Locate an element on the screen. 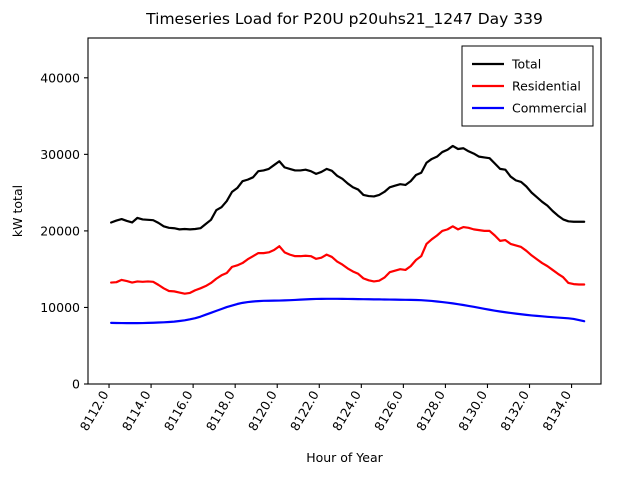 The width and height of the screenshot is (640, 480). legend-label-commercial: Commercial is located at coordinates (549, 108).